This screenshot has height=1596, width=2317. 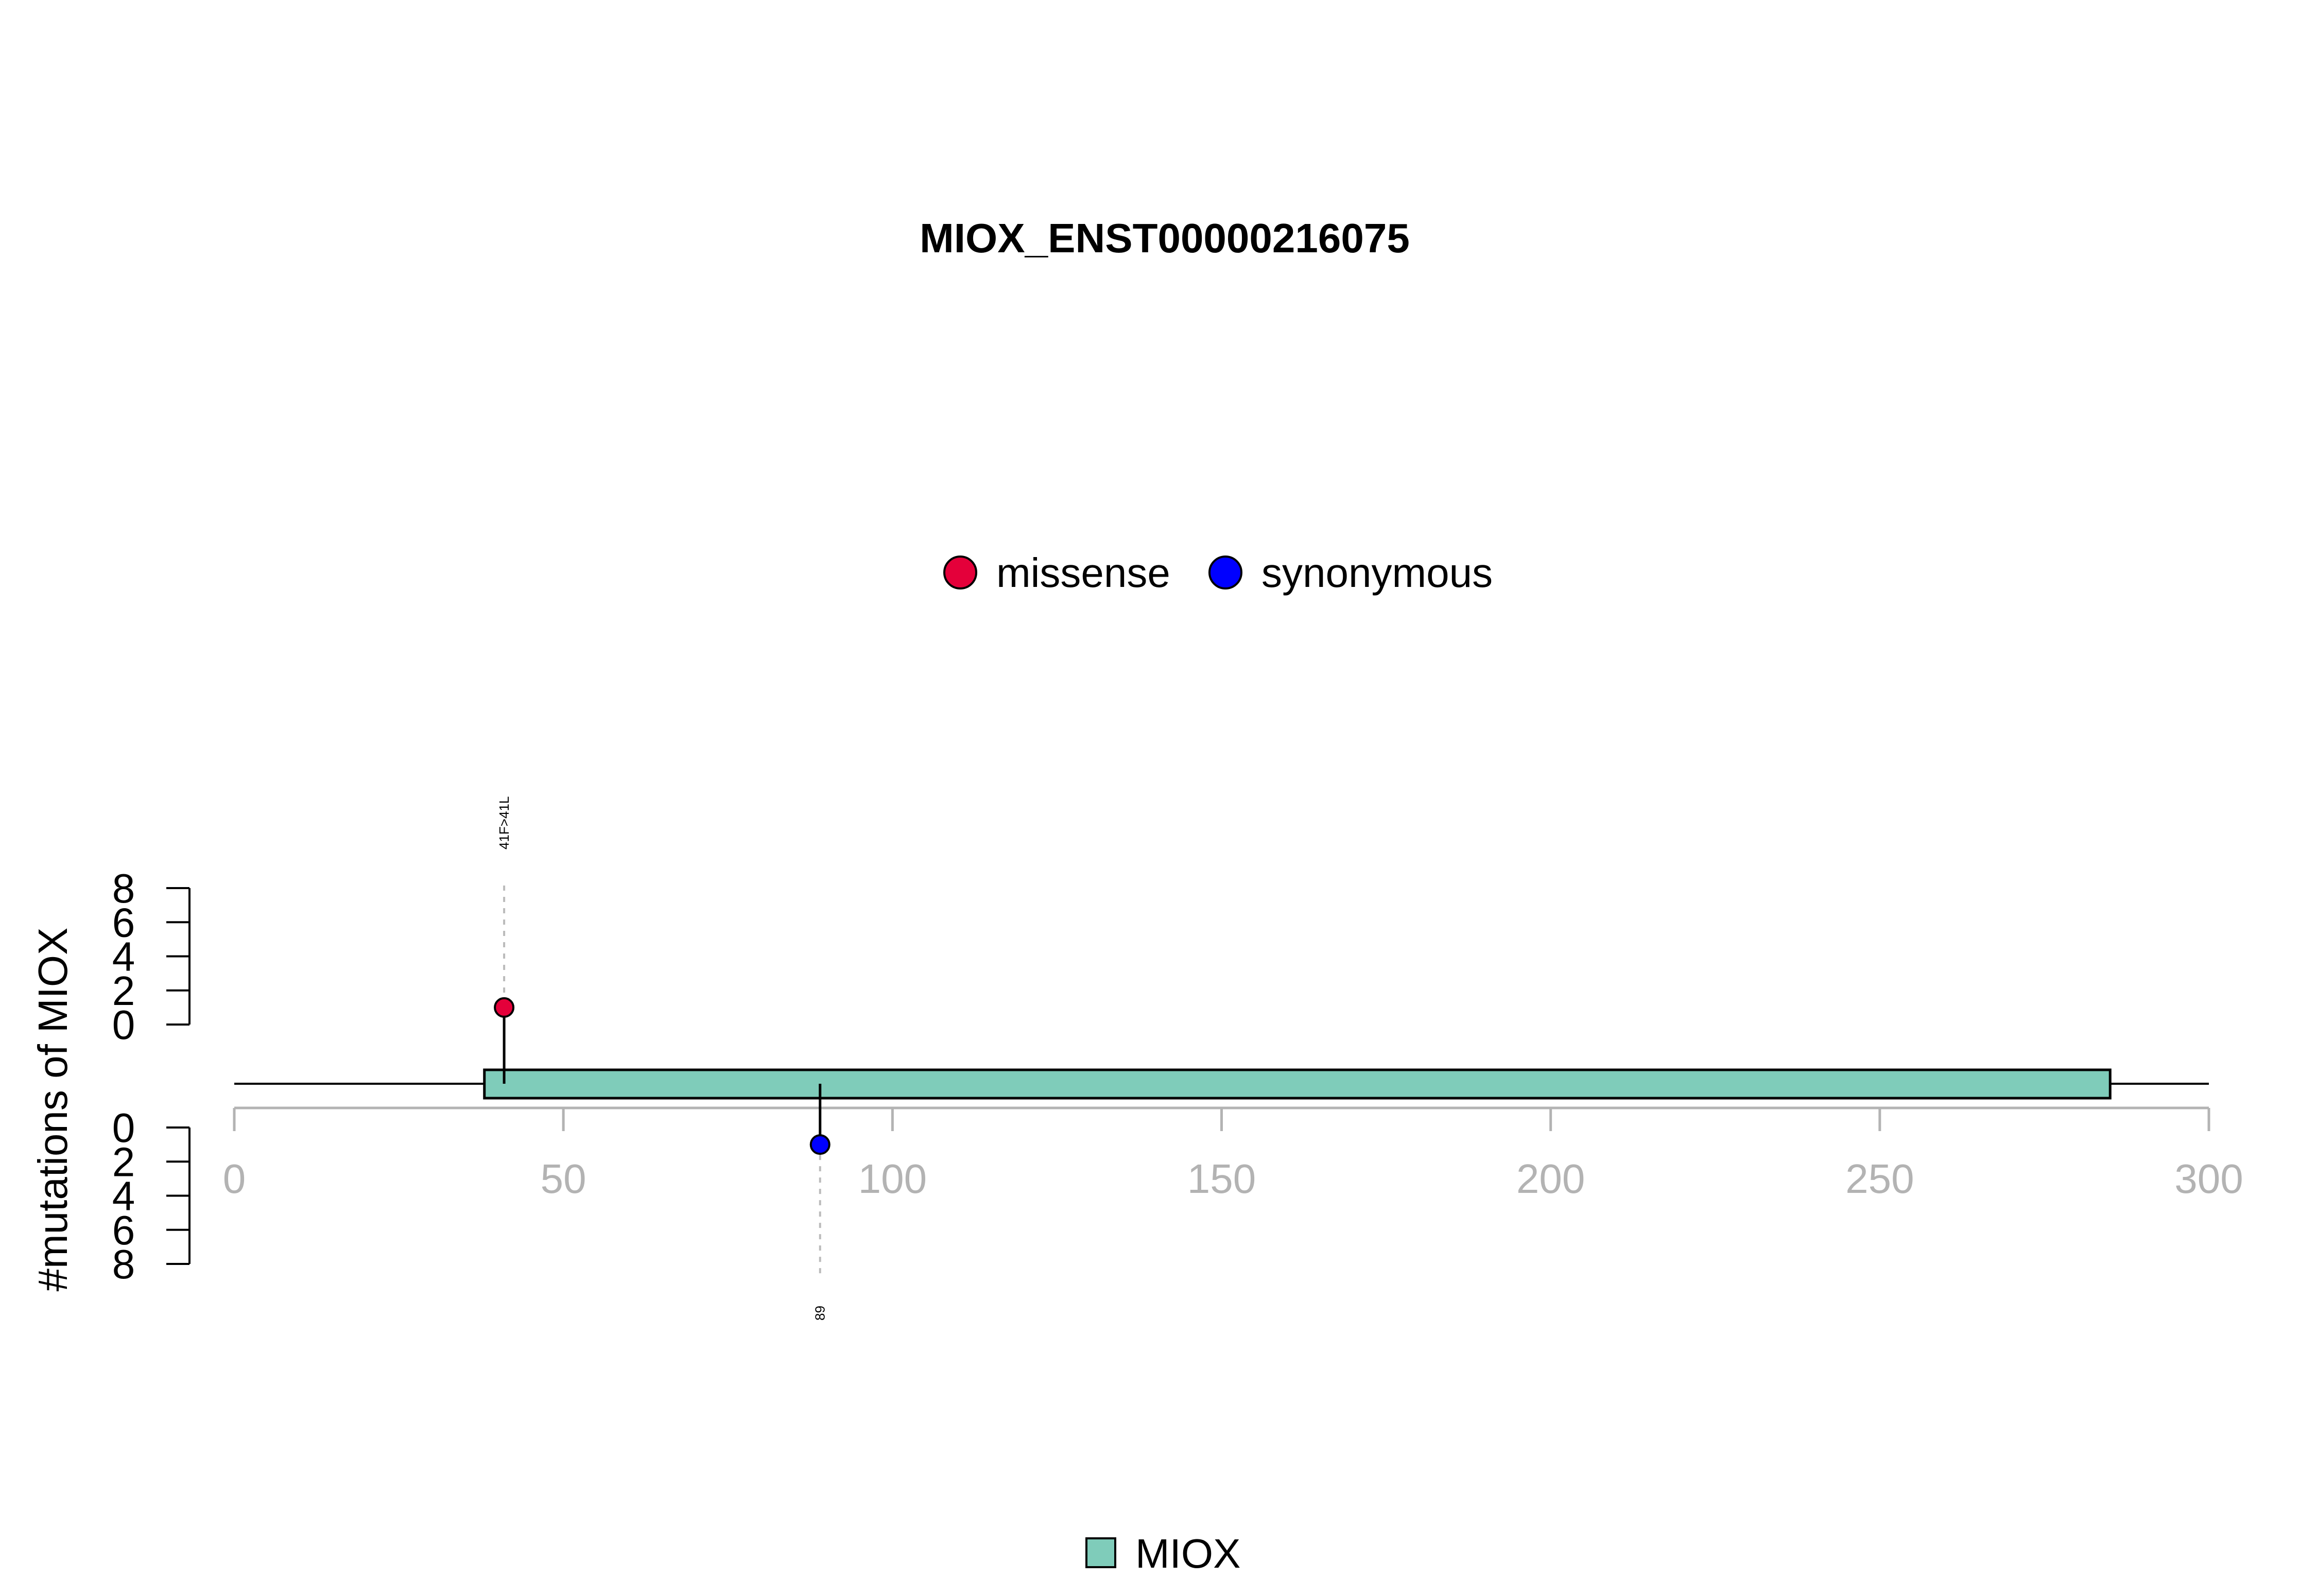 What do you see at coordinates (1233, 1154) in the screenshot?
I see `x-axis: 0 50 100 150 200 250 300` at bounding box center [1233, 1154].